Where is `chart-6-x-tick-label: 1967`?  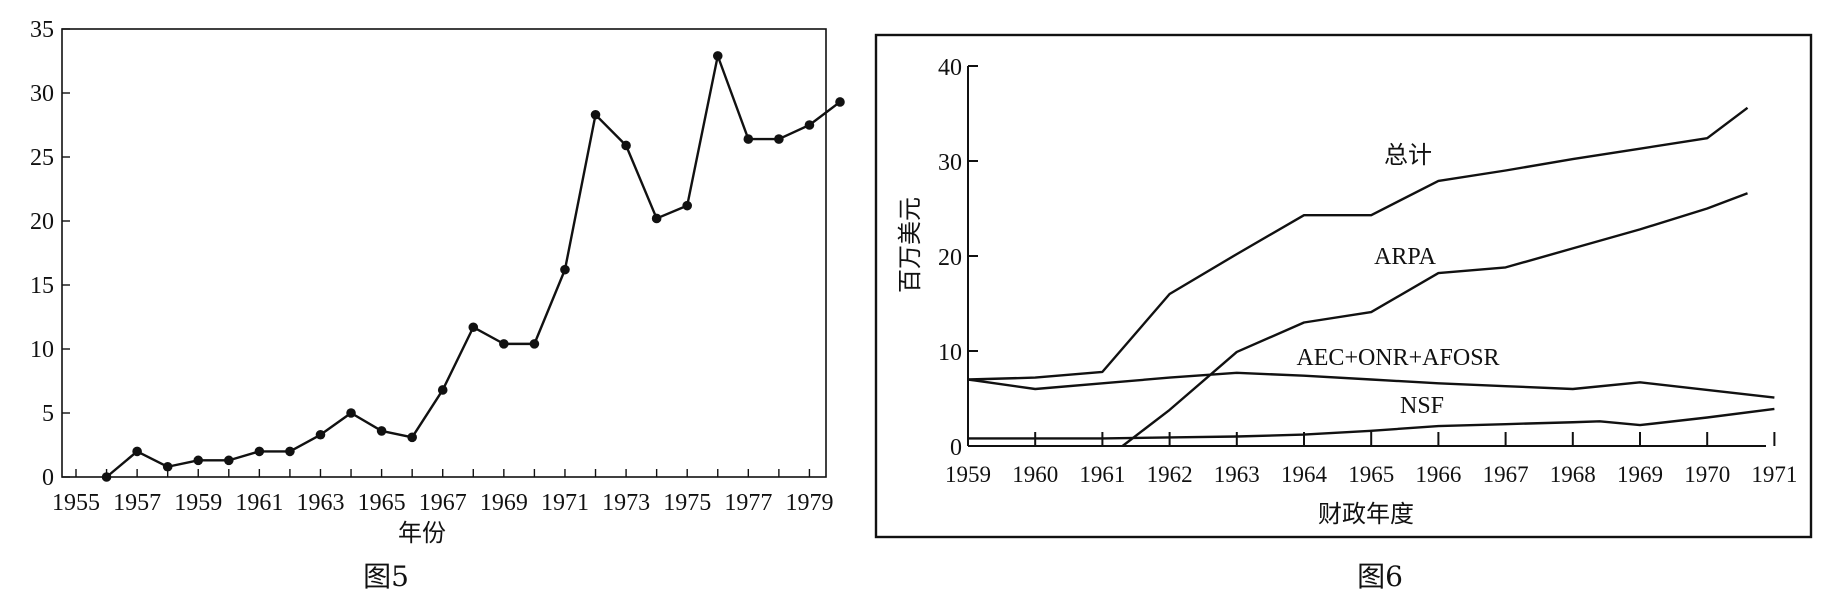 chart-6-x-tick-label: 1967 is located at coordinates (1506, 474).